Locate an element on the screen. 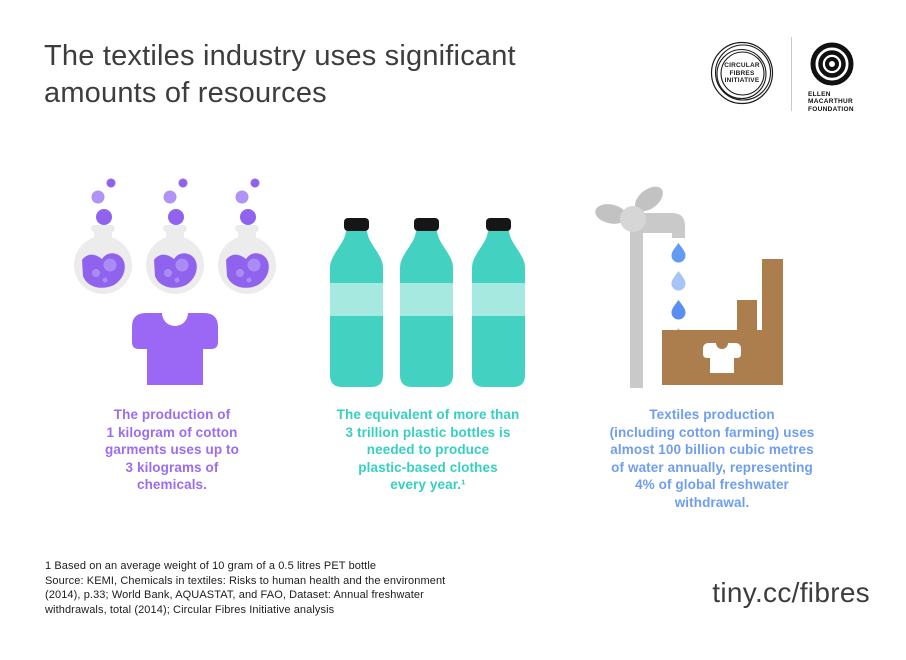  tiny-cc-url: tiny.cc/fibres is located at coordinates (791, 592).